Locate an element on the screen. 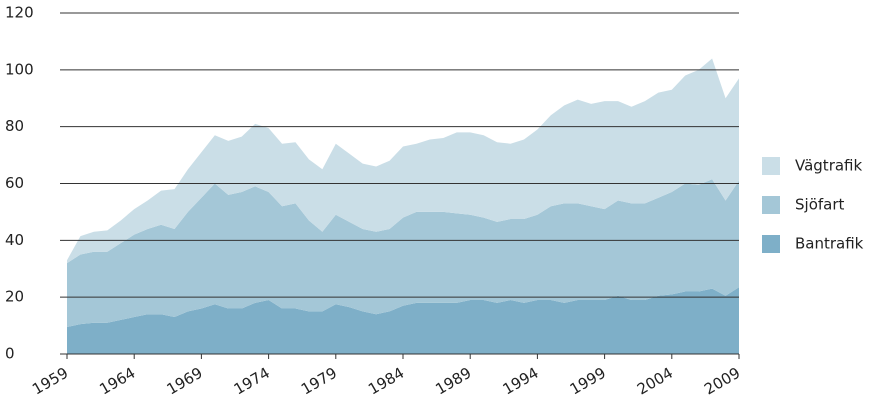  y-tick-label: 100 is located at coordinates (19, 69).